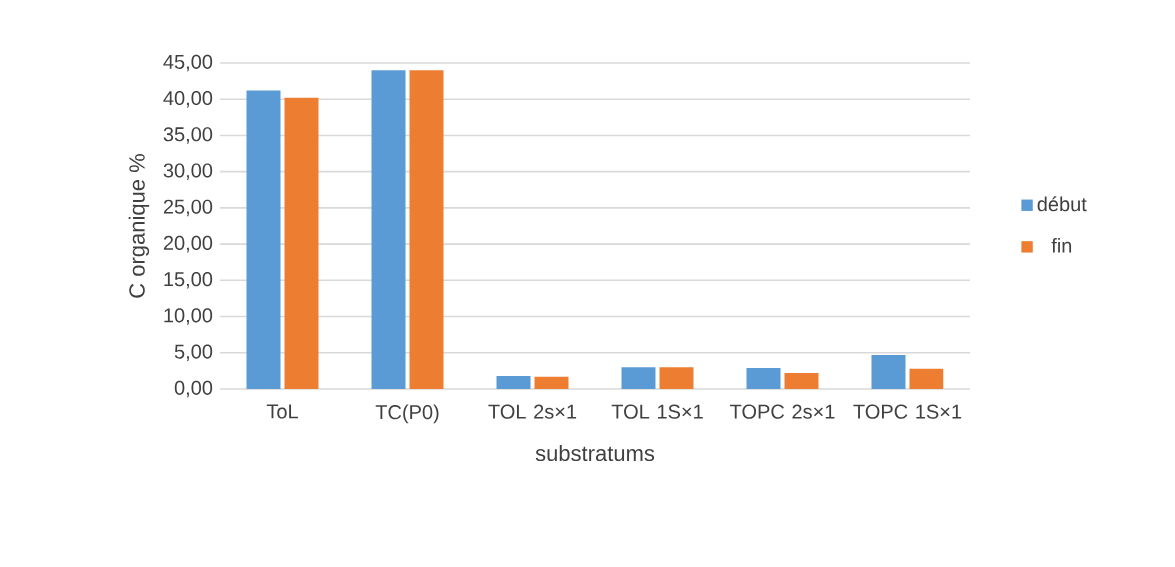 The width and height of the screenshot is (1175, 567). Describe the element at coordinates (657, 411) in the screenshot. I see `x-tick-label: TOL 1S×1` at that location.